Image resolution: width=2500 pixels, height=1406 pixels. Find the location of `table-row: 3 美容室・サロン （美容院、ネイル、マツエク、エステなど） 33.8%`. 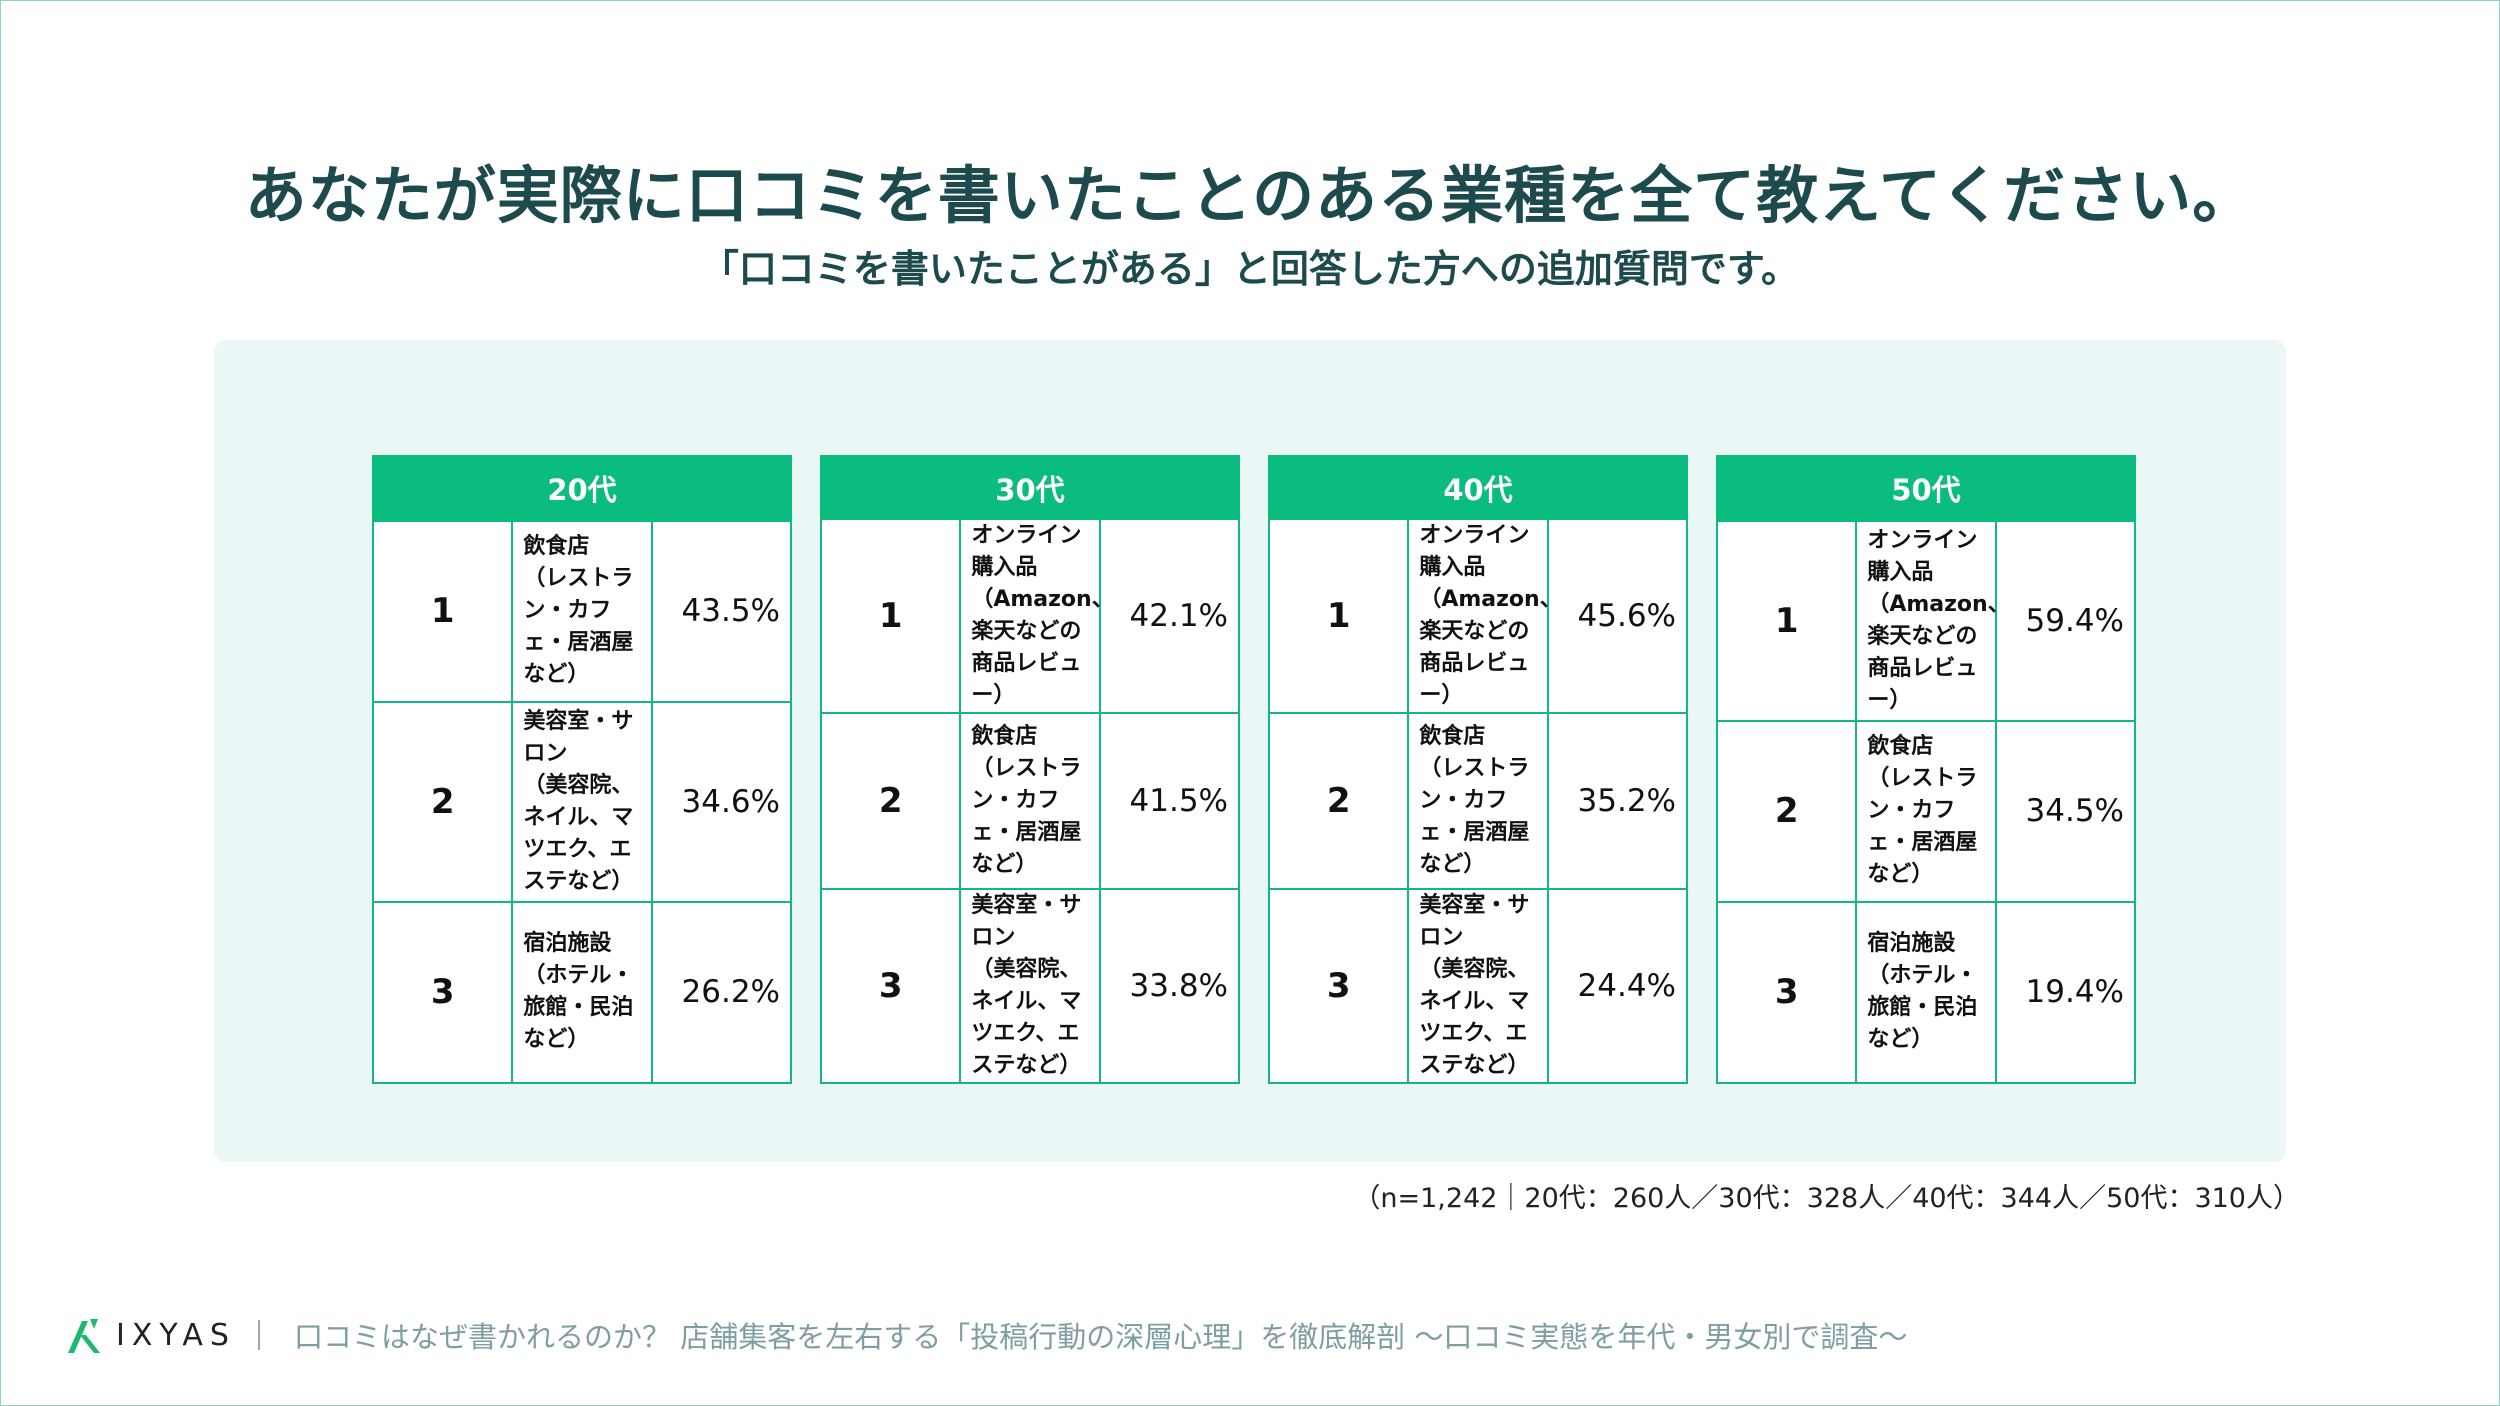

table-row: 3 美容室・サロン （美容院、ネイル、マツエク、エステなど） 33.8% is located at coordinates (1030, 986).